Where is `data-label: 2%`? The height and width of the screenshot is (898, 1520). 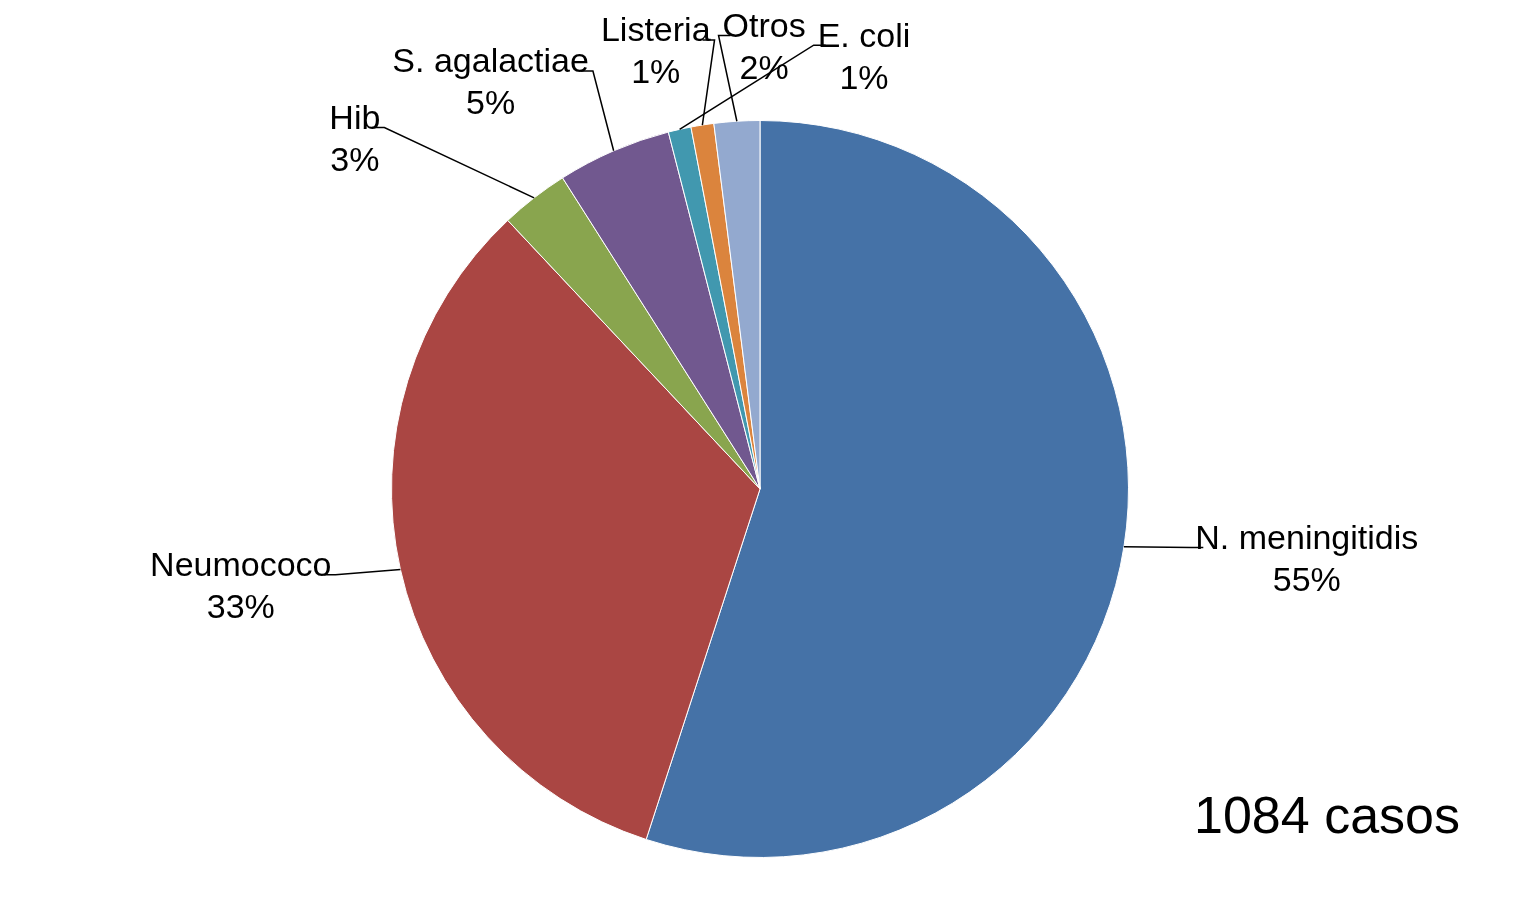
data-label: 2% is located at coordinates (764, 66).